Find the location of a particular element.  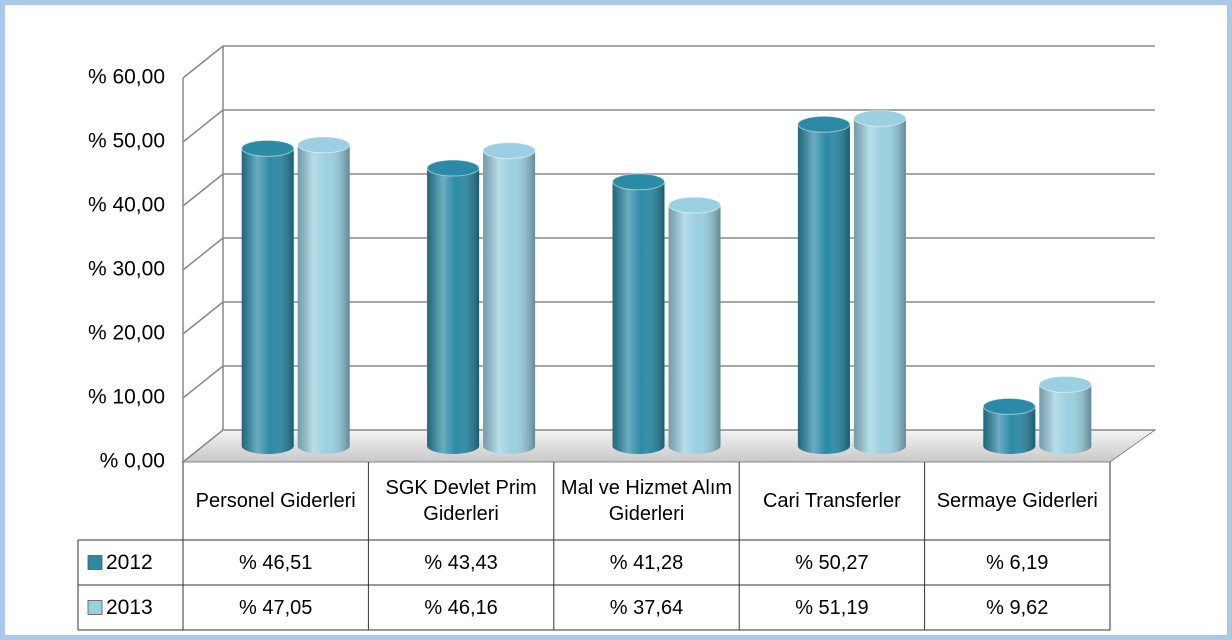

data-label-box: % 46,51 is located at coordinates (276, 562).